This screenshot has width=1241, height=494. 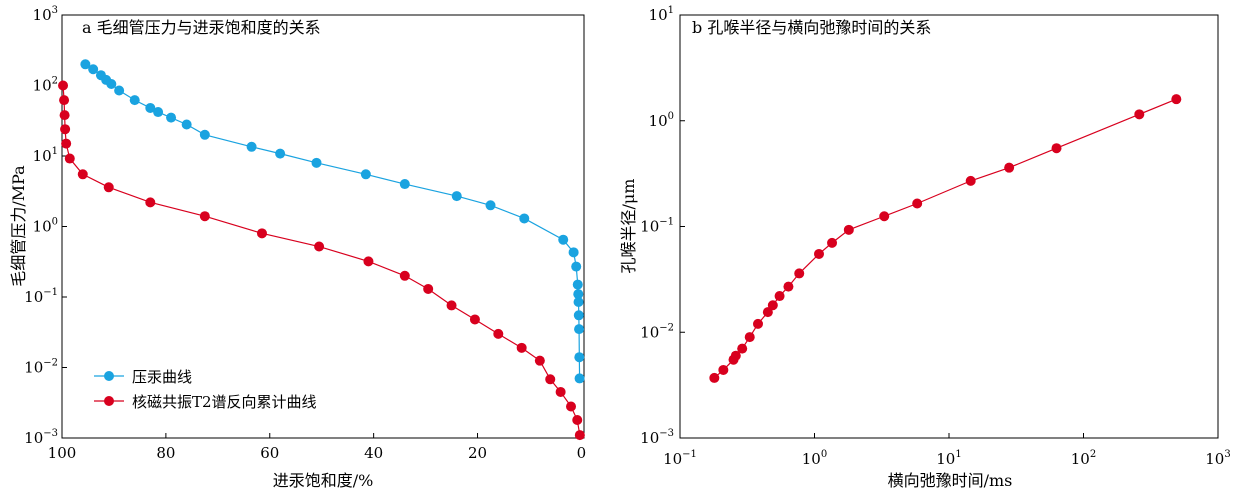 What do you see at coordinates (41, 367) in the screenshot?
I see `y-tick-label: 10⁻²` at bounding box center [41, 367].